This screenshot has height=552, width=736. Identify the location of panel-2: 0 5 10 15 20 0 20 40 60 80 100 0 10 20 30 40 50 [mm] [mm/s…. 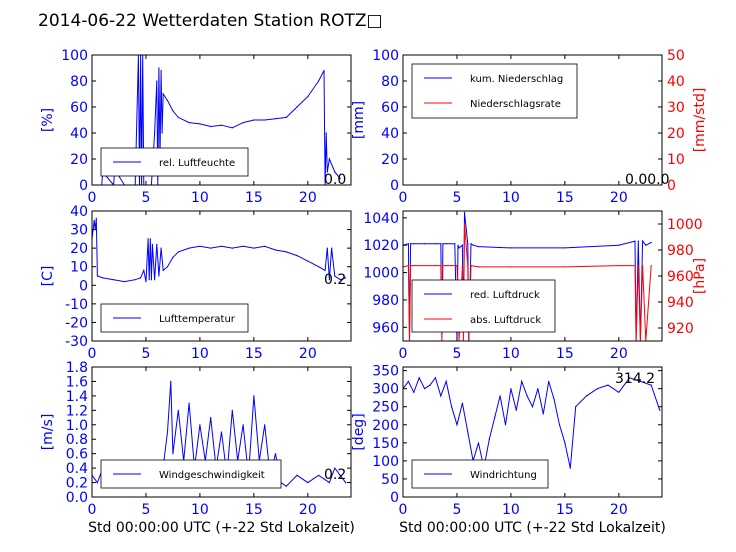
(529, 127).